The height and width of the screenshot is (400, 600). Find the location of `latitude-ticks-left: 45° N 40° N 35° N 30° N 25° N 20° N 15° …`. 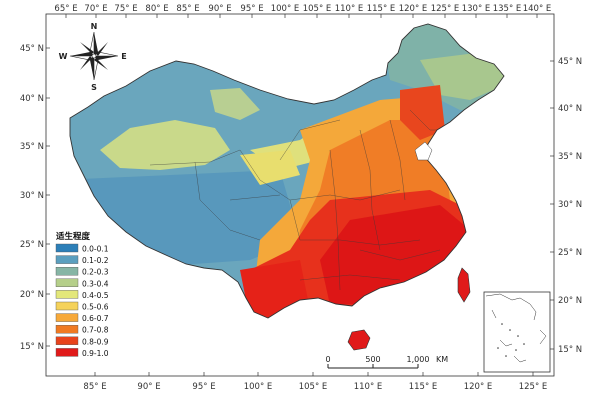

latitude-ticks-left: 45° N 40° N 35° N 30° N 25° N 20° N 15° … is located at coordinates (32, 198).